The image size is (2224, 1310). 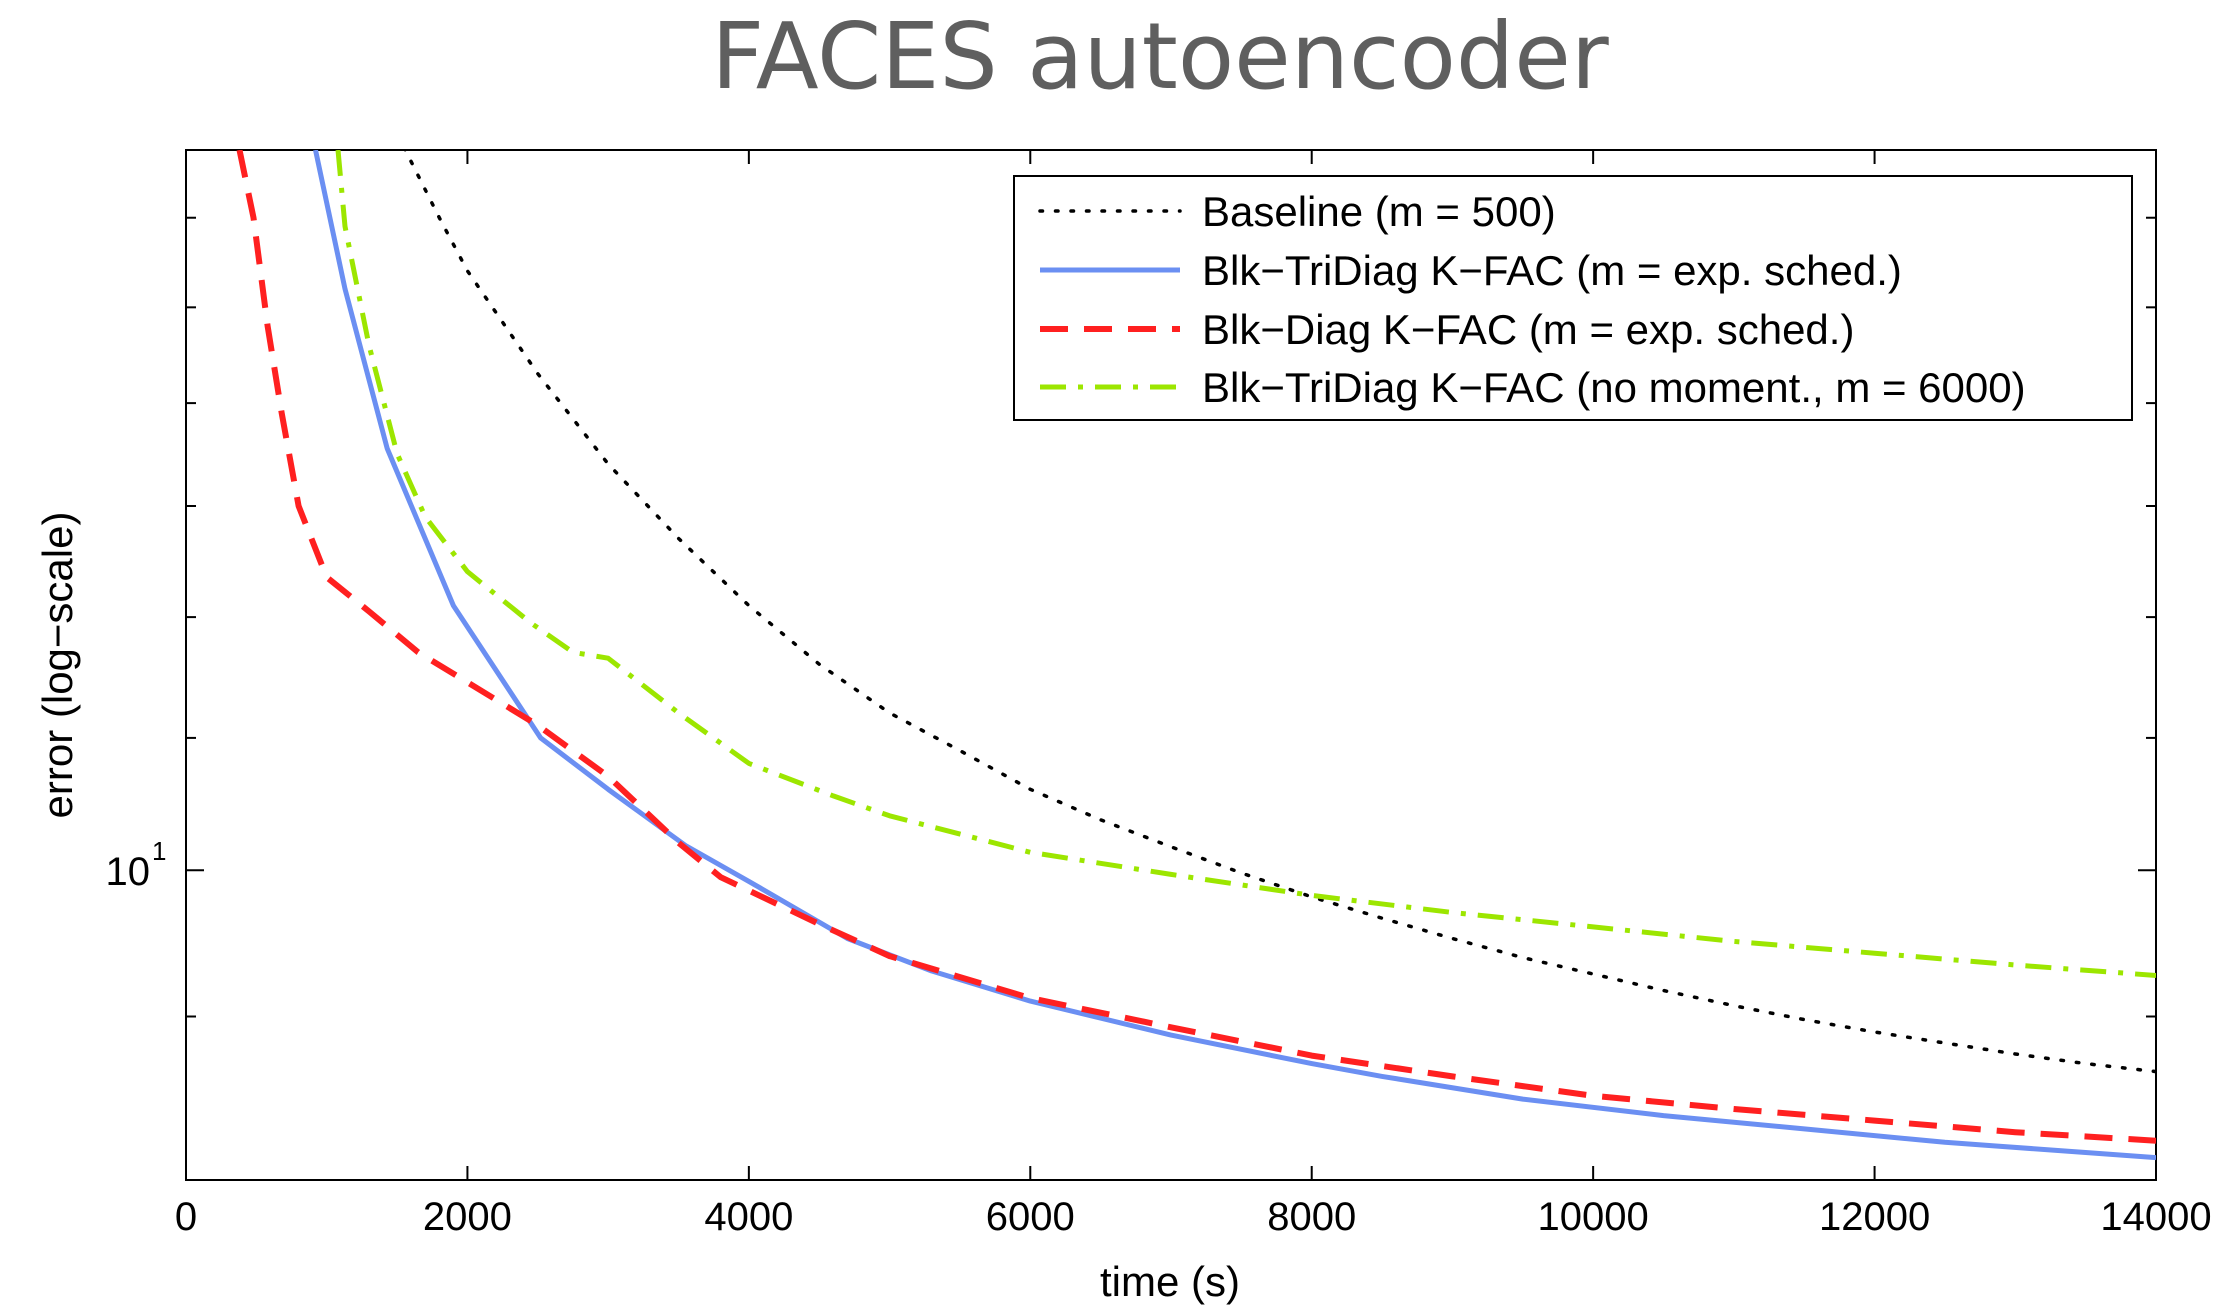 I want to click on x-axis-label: time (s), so click(x=1170, y=1281).